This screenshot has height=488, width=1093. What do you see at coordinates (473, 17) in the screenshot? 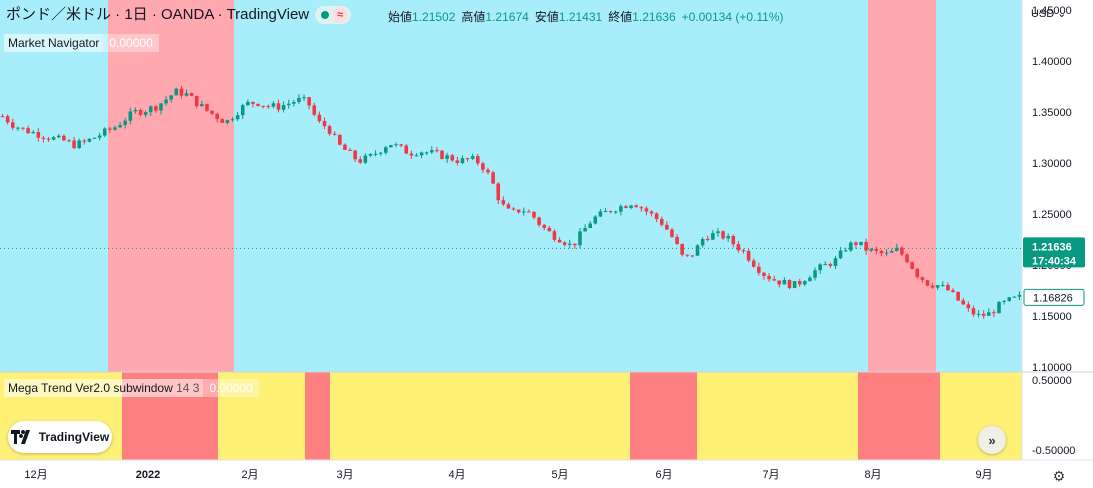
I see `high-label: 高値` at bounding box center [473, 17].